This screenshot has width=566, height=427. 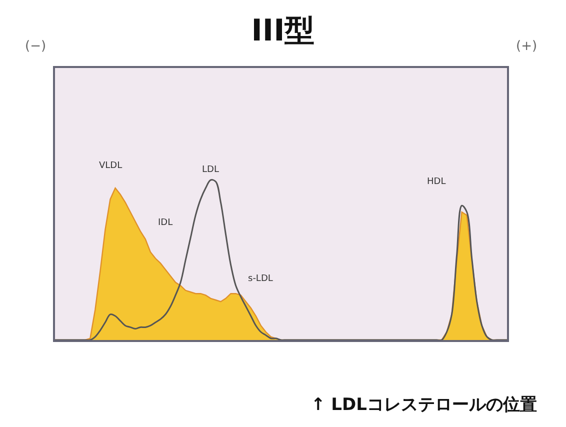 What do you see at coordinates (424, 405) in the screenshot?
I see `text: ↑ LDLコレステロールの位置` at bounding box center [424, 405].